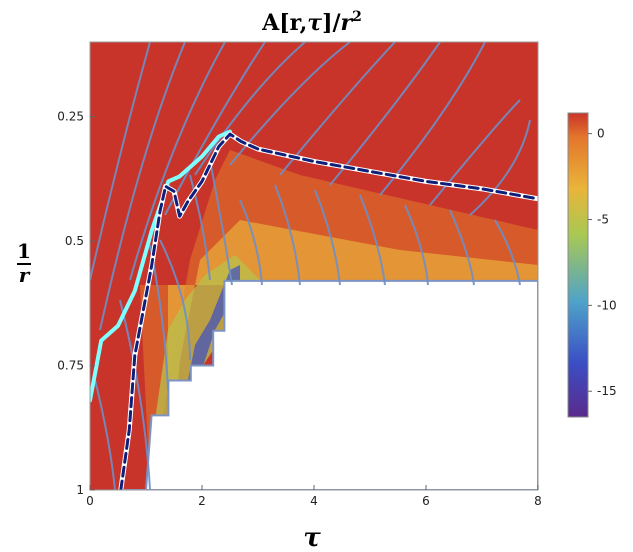 The image size is (633, 552). I want to click on x-tick-label: 6, so click(426, 501).